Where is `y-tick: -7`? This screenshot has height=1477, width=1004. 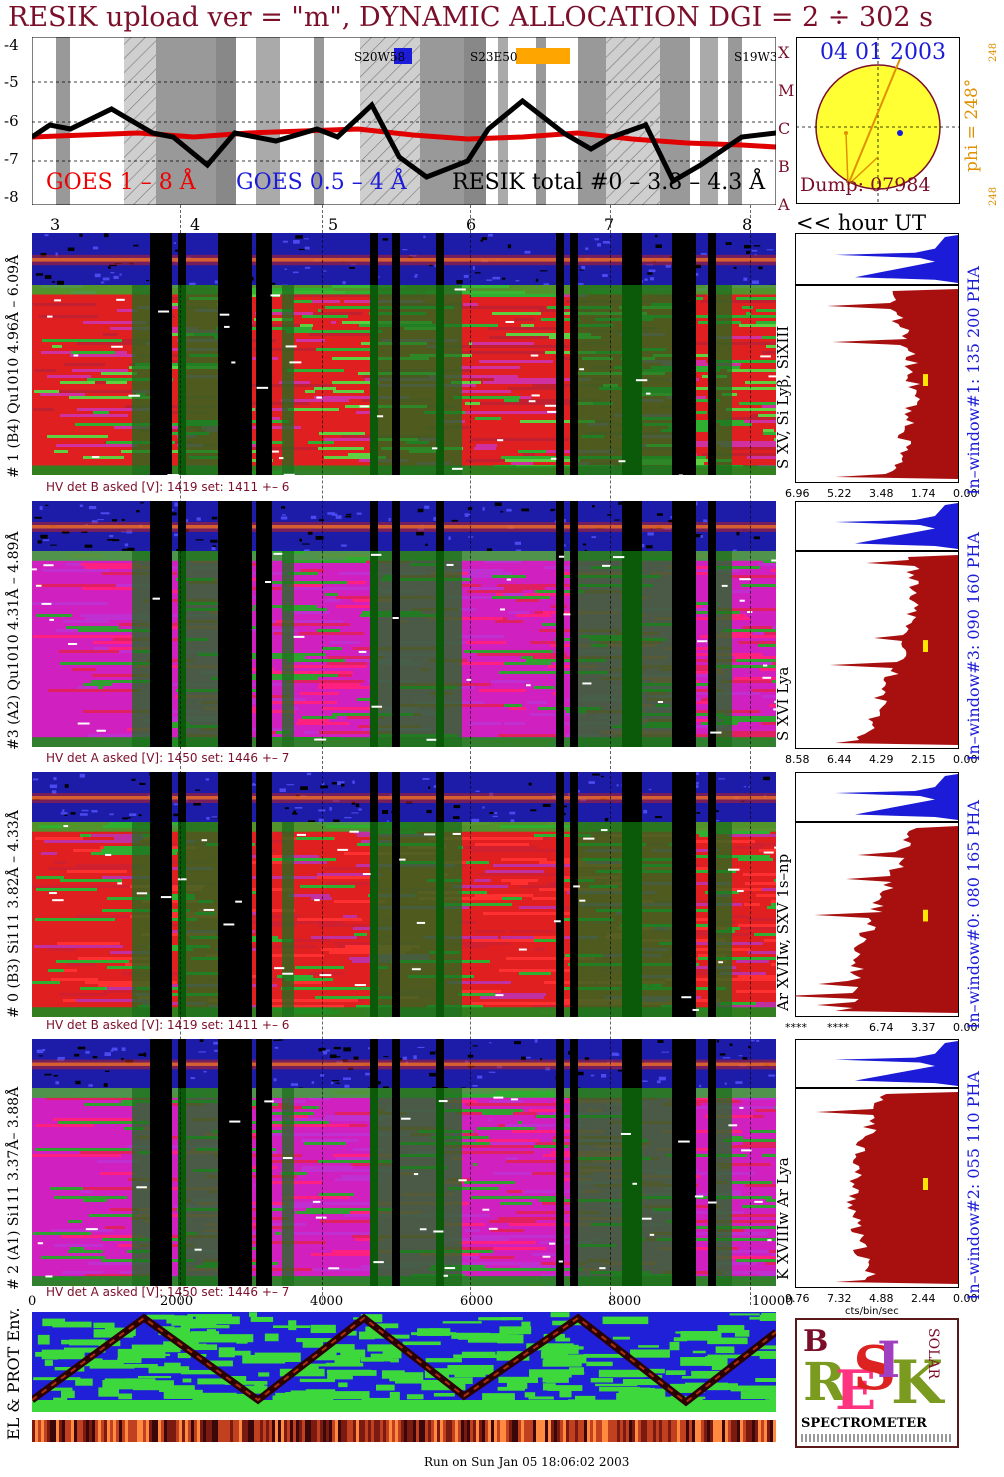
y-tick: -7 is located at coordinates (11, 159).